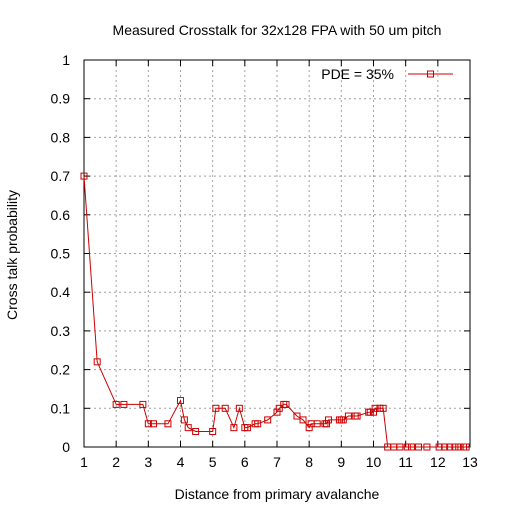 The width and height of the screenshot is (512, 512). I want to click on y-tick-label: 0.6, so click(61, 215).